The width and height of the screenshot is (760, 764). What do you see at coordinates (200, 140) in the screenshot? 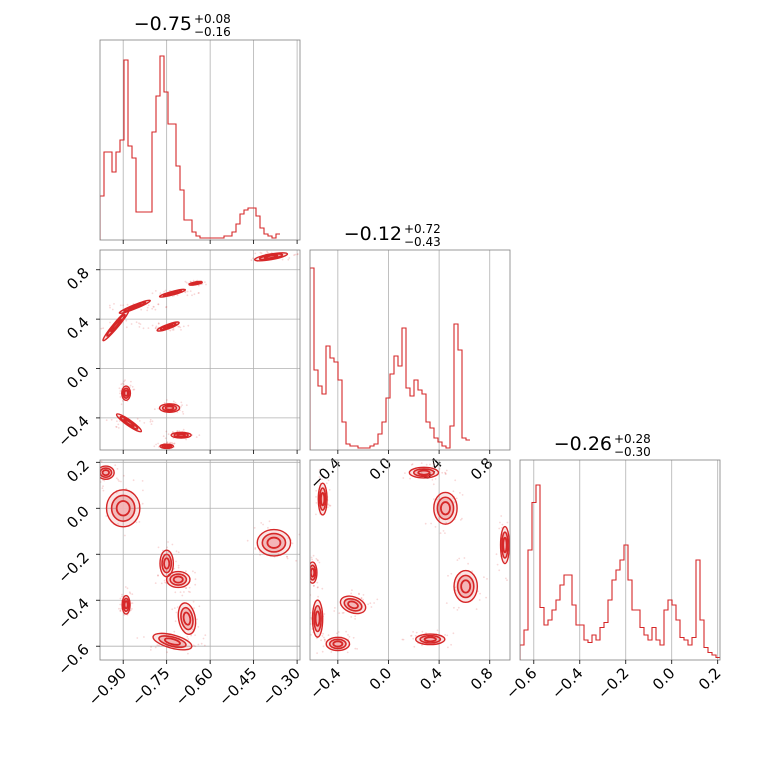
I see `hist_p0-frame` at bounding box center [200, 140].